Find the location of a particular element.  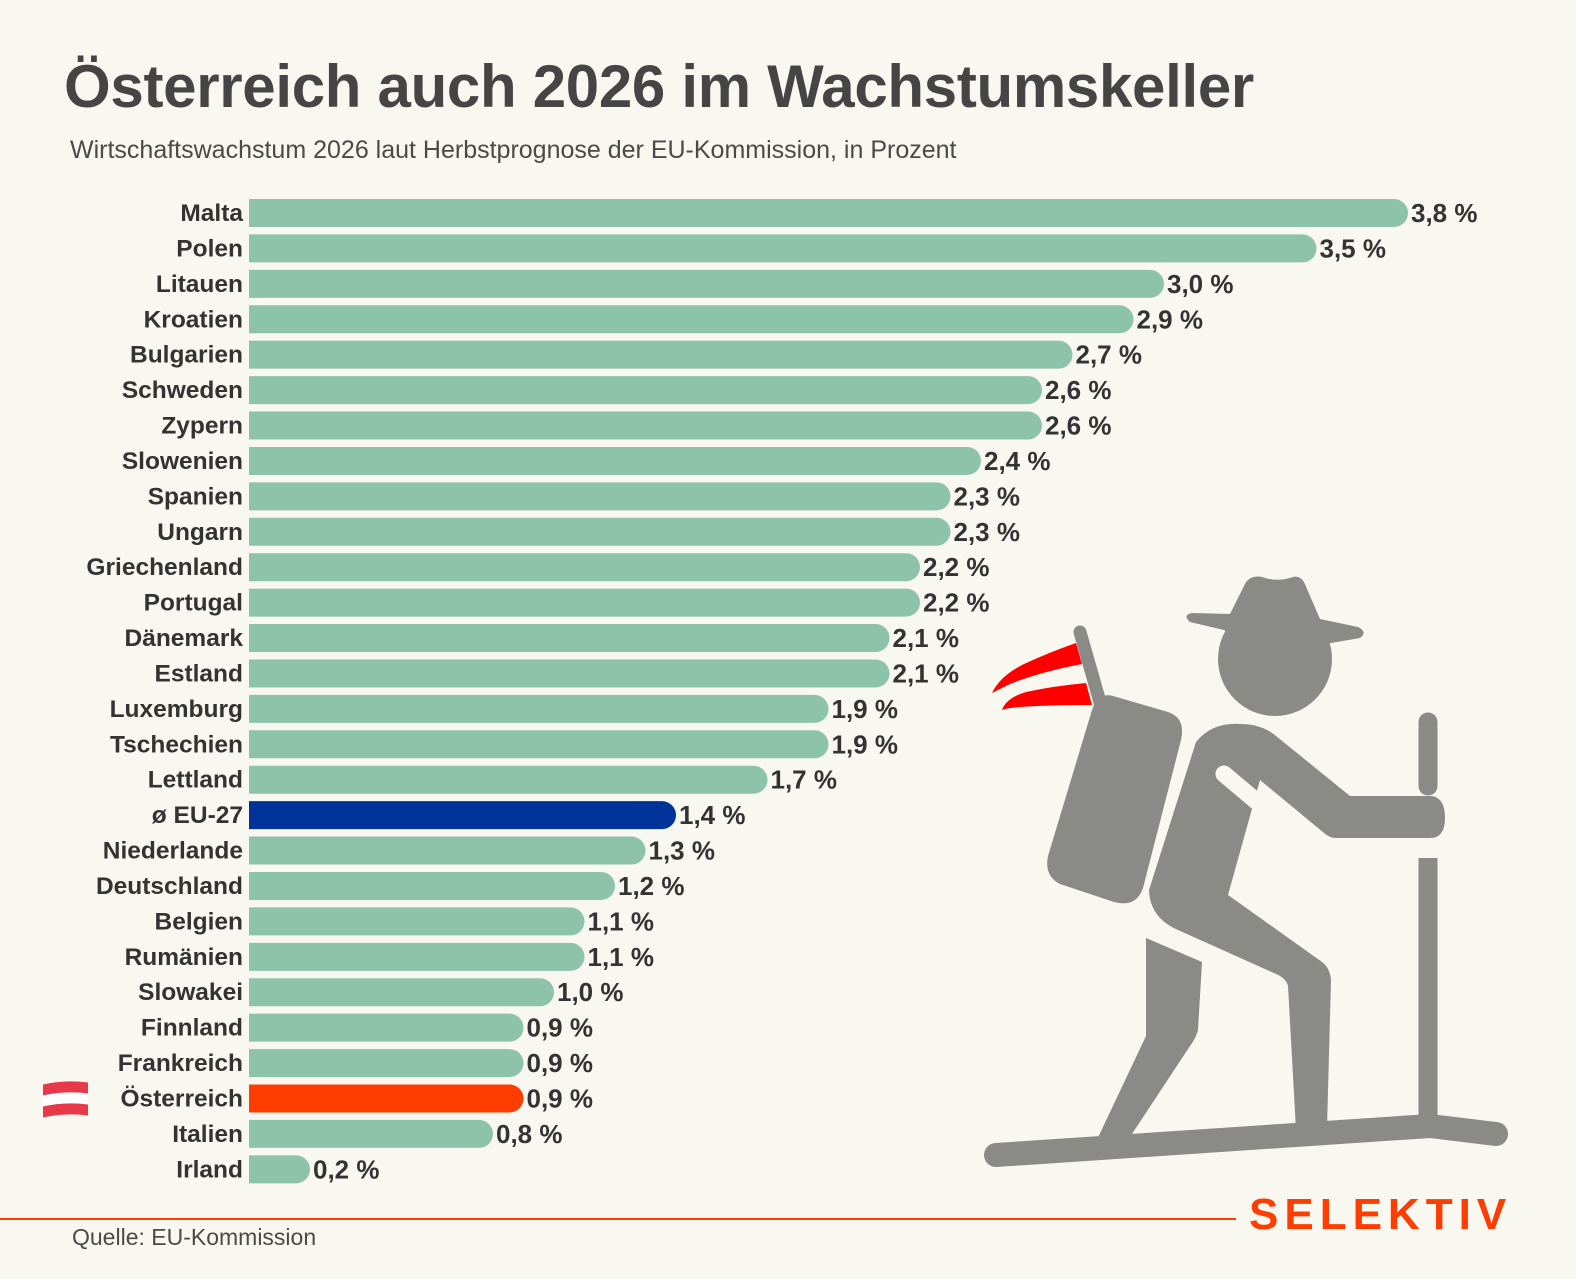

category-label: Slowakei is located at coordinates (190, 992).